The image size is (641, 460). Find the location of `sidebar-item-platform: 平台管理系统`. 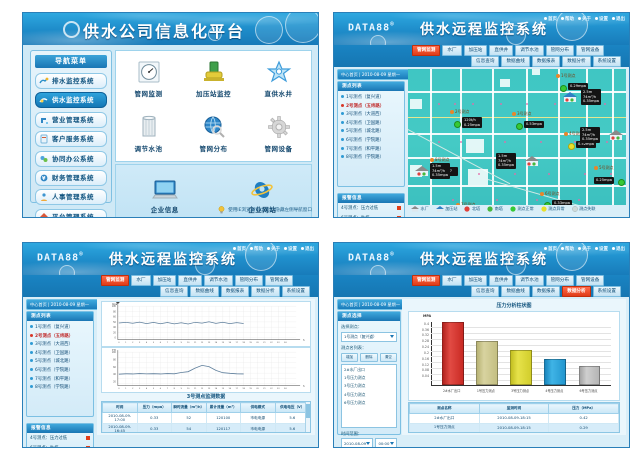

sidebar-item-platform: 平台管理系统 is located at coordinates (71, 212).